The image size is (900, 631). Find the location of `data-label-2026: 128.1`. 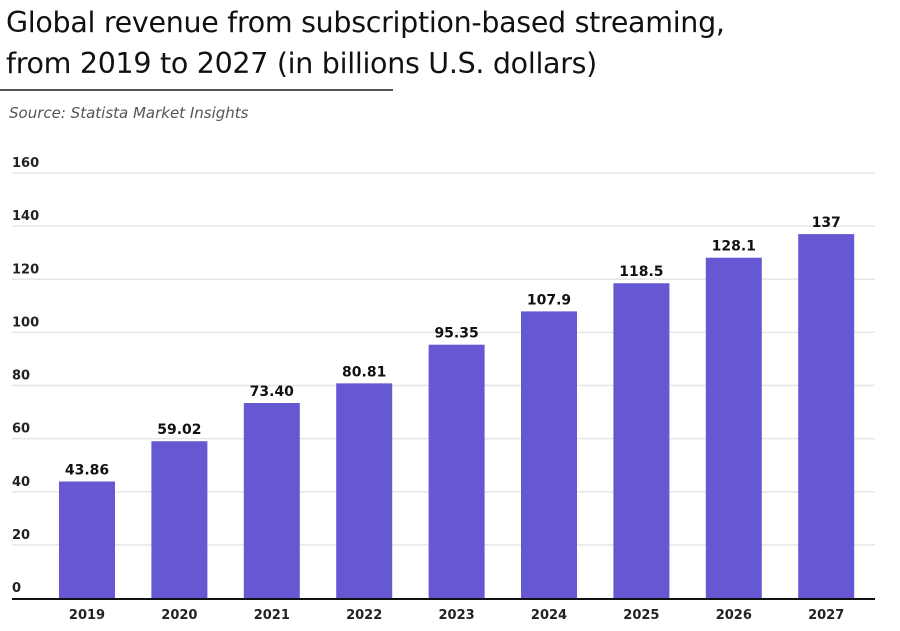

data-label-2026: 128.1 is located at coordinates (734, 247).